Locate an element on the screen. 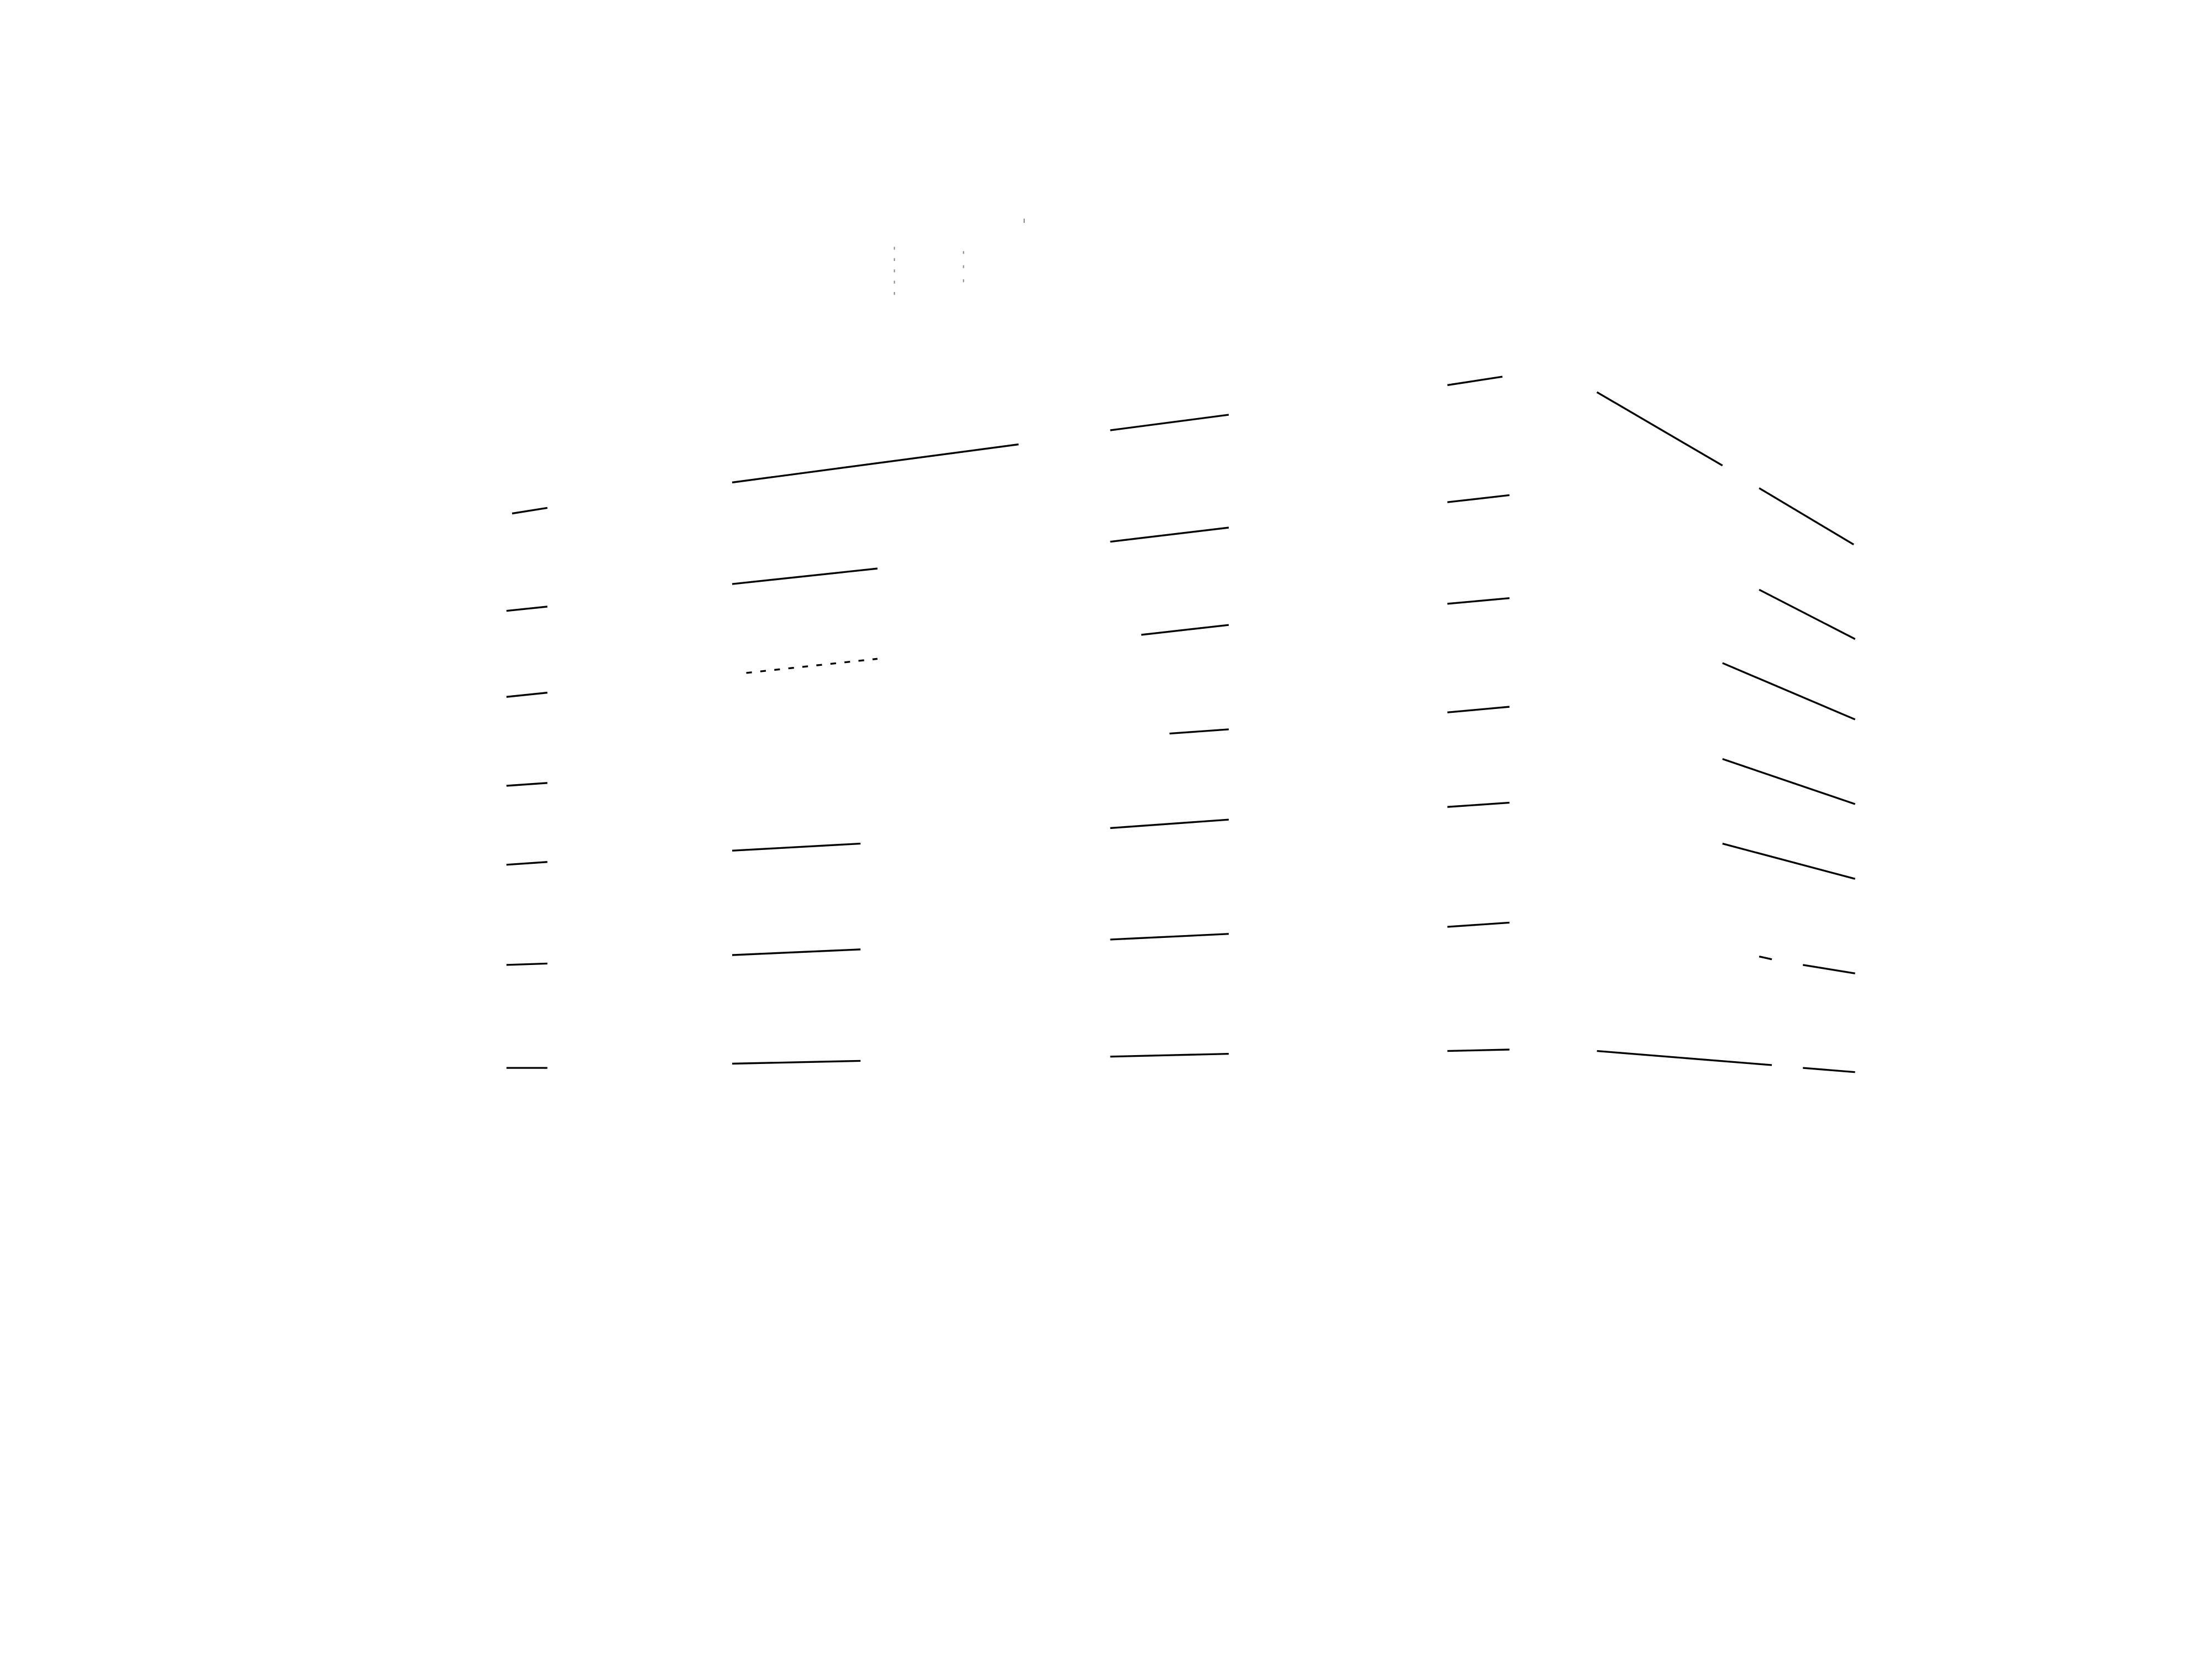  marks-top is located at coordinates (960, 257).